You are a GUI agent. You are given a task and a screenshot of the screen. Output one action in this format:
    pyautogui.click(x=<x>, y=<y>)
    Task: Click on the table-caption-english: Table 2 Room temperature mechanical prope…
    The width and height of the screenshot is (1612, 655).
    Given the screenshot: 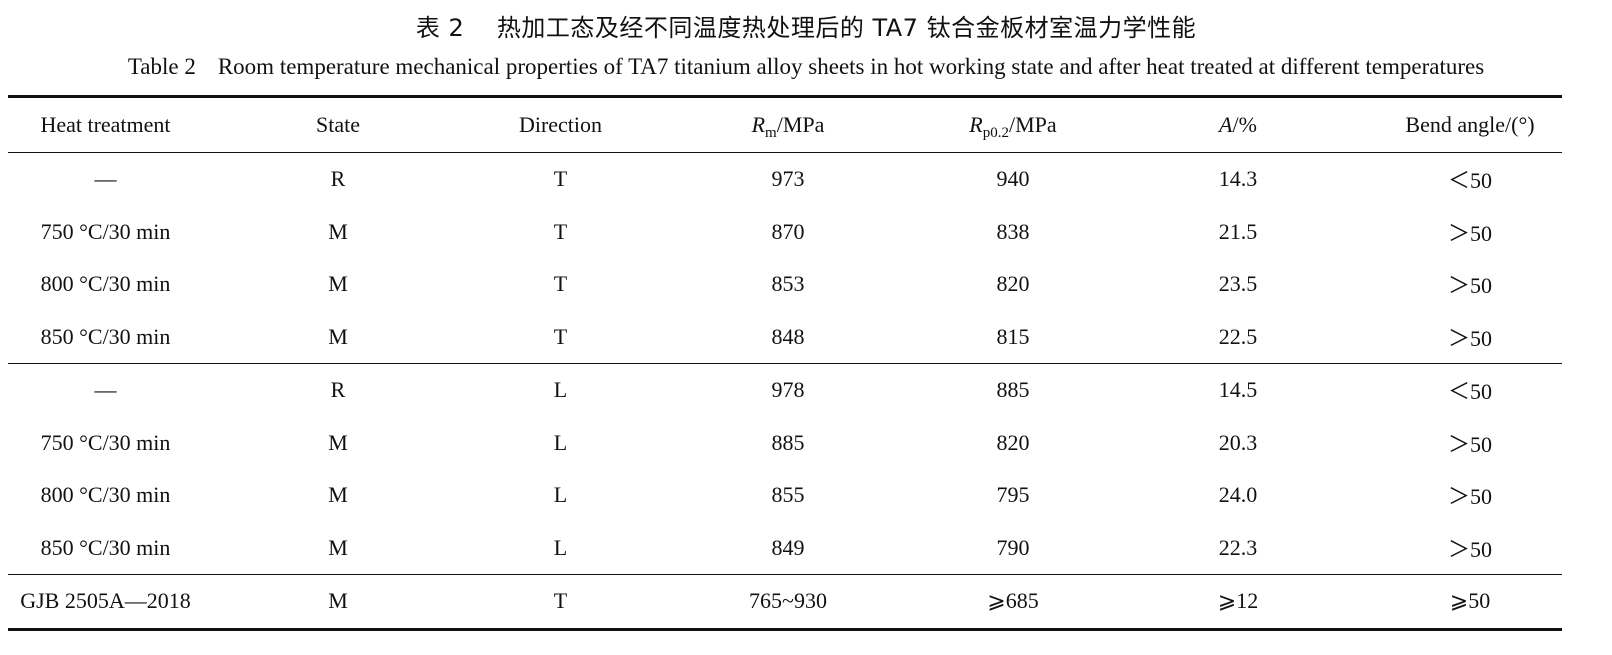 What is the action you would take?
    pyautogui.click(x=806, y=67)
    